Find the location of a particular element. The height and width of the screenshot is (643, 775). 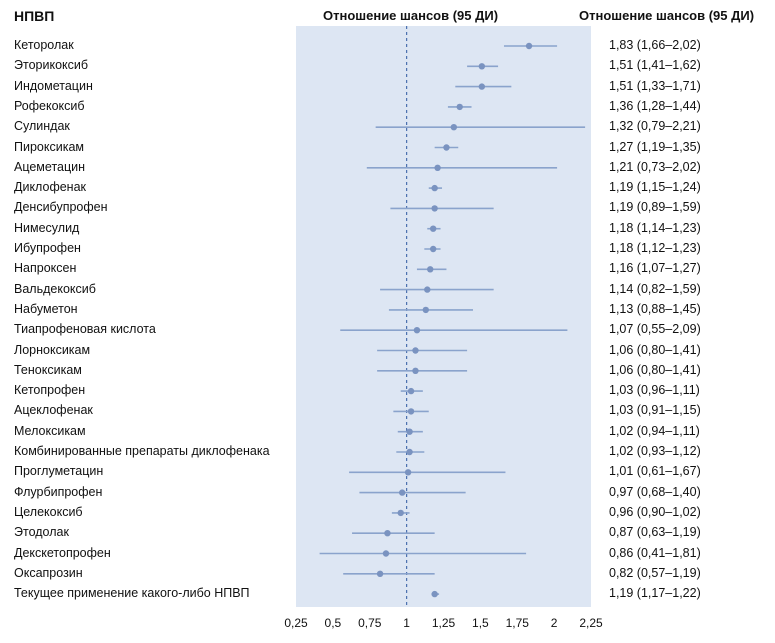

x-tick-label: 2 is located at coordinates (554, 623).